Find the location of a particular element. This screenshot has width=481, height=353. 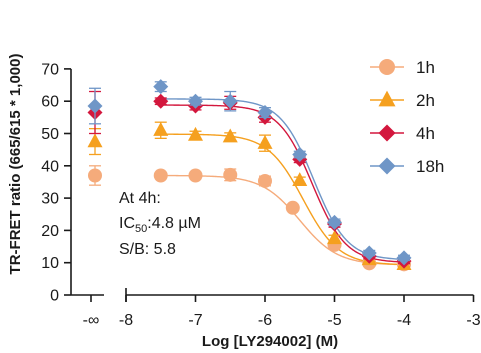

y-tick-label: 40 is located at coordinates (50, 166).